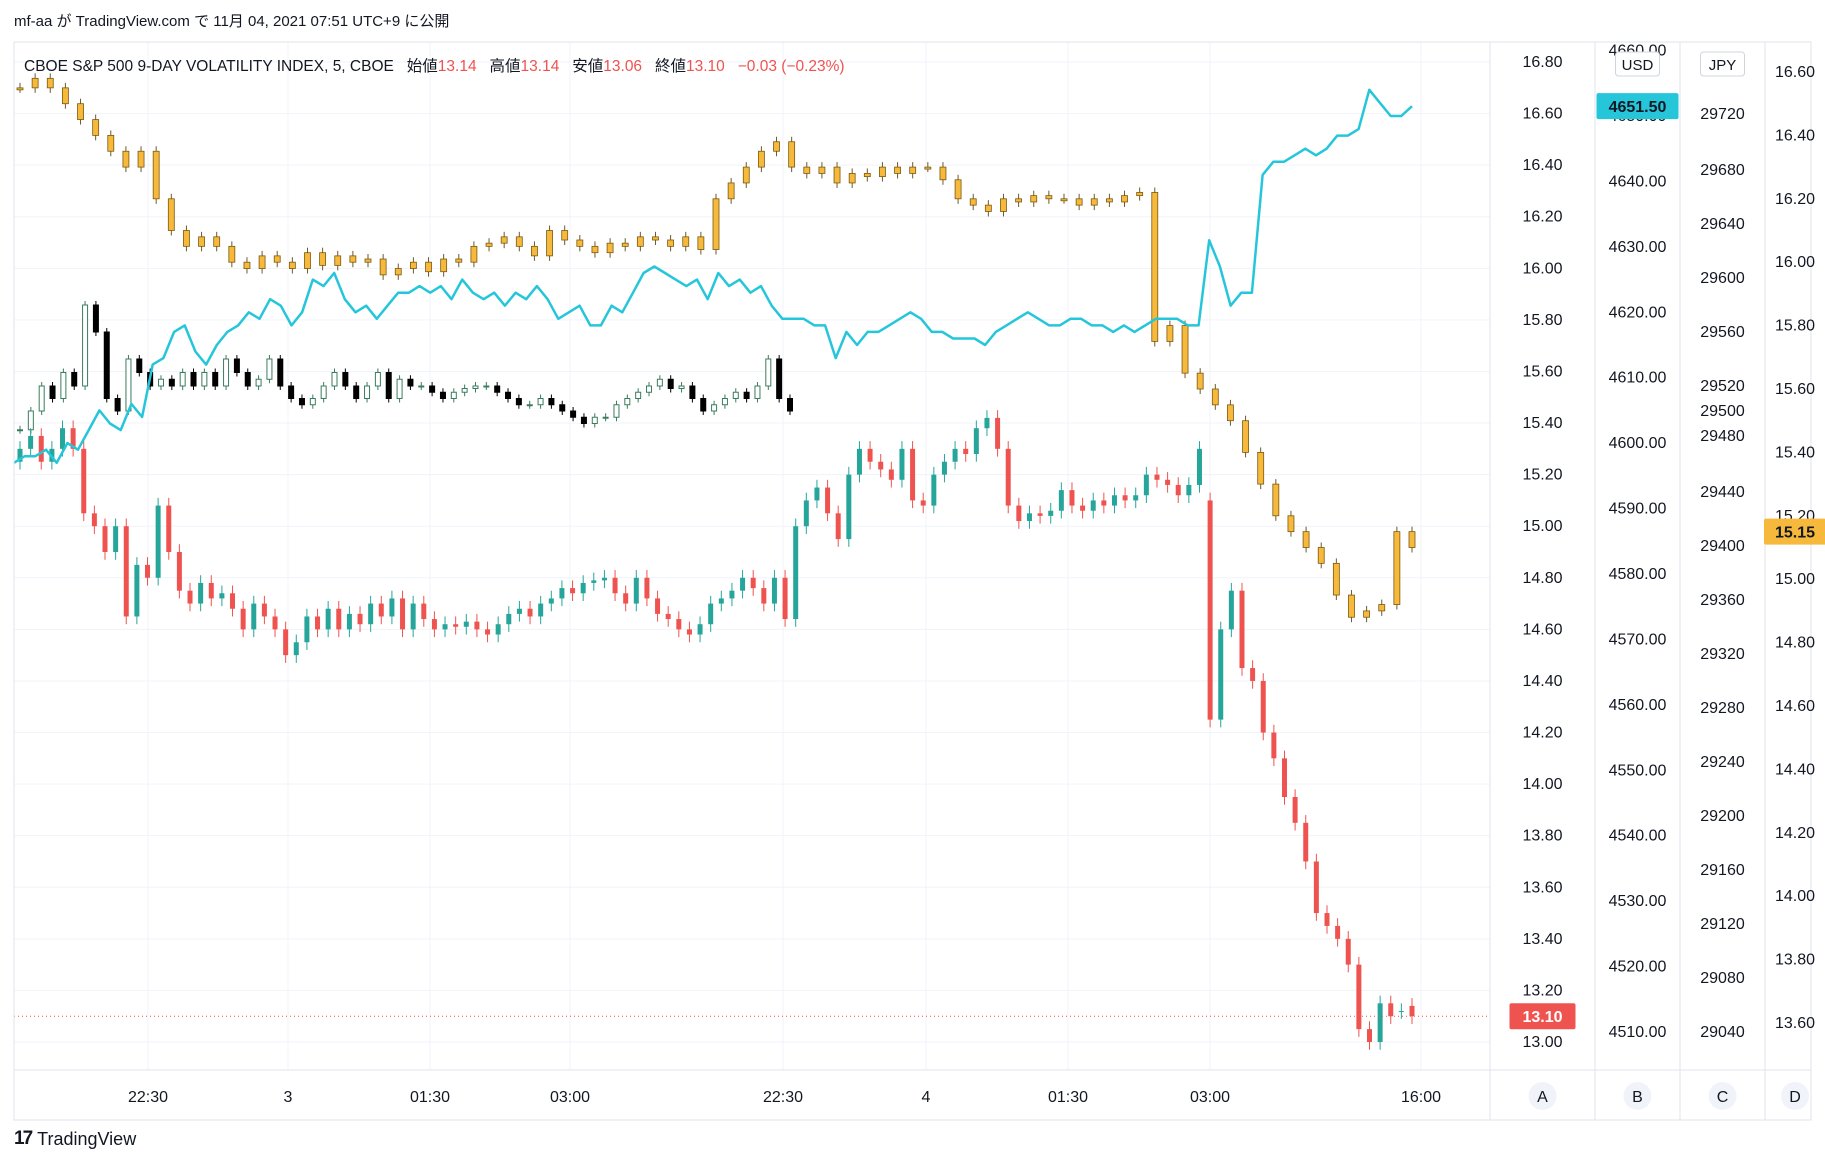 This screenshot has width=1825, height=1165. What do you see at coordinates (1723, 1097) in the screenshot?
I see `scale-letter-c: C` at bounding box center [1723, 1097].